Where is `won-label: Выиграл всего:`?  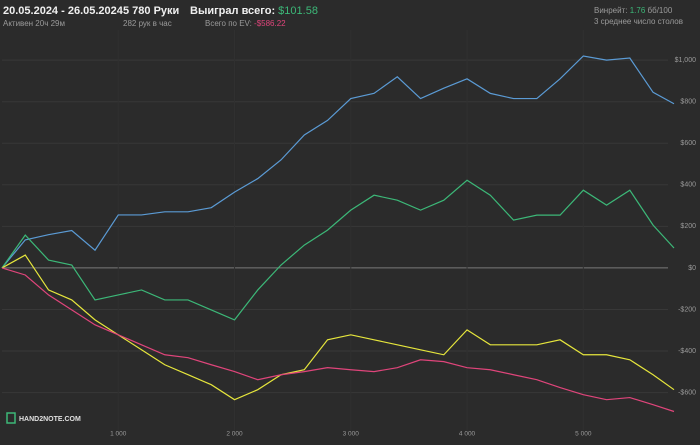
won-label: Выиграл всего: is located at coordinates (232, 11).